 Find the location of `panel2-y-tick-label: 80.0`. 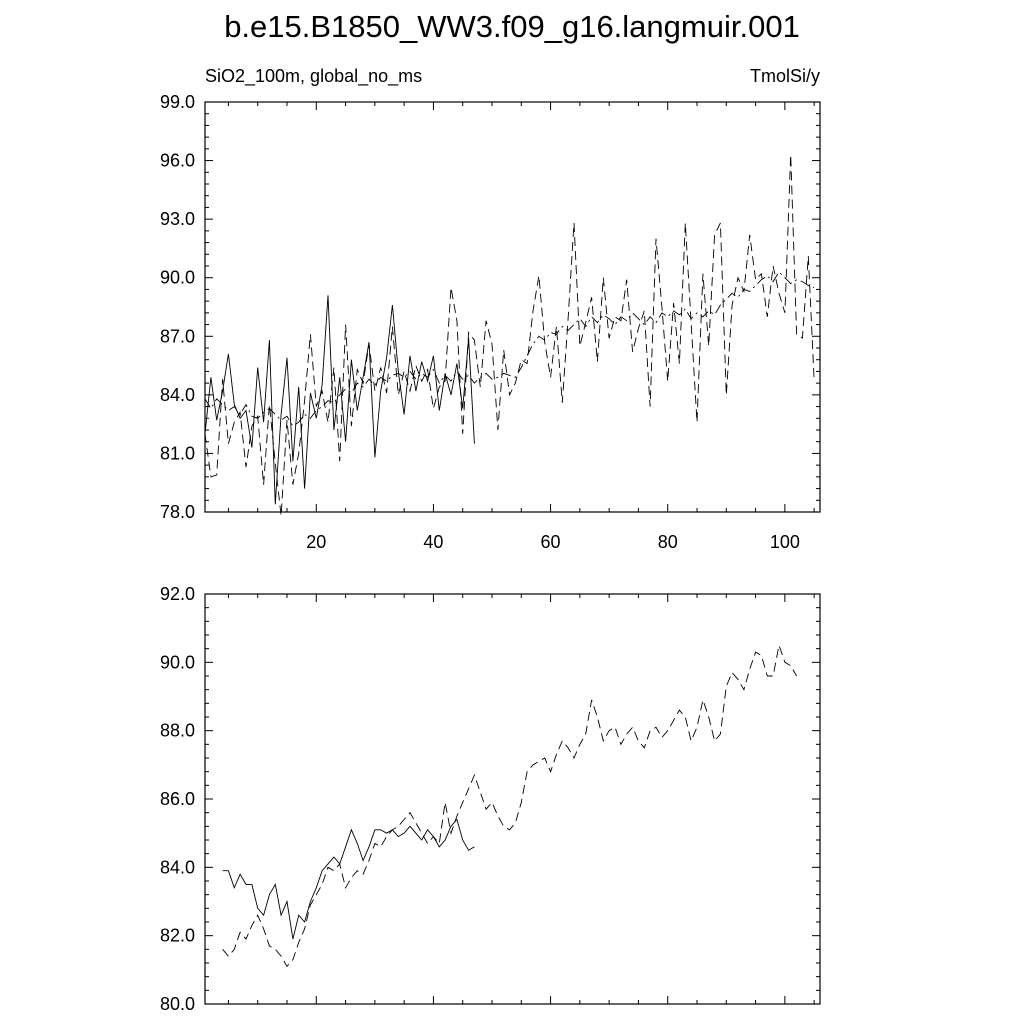

panel2-y-tick-label: 80.0 is located at coordinates (177, 1004).